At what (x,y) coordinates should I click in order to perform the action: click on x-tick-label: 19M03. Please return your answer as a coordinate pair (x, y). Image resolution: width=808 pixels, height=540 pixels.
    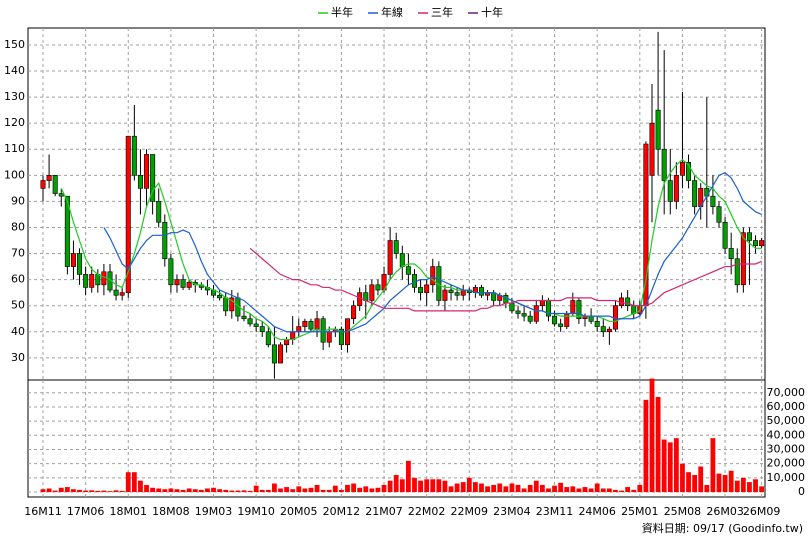
    Looking at the image, I should click on (214, 511).